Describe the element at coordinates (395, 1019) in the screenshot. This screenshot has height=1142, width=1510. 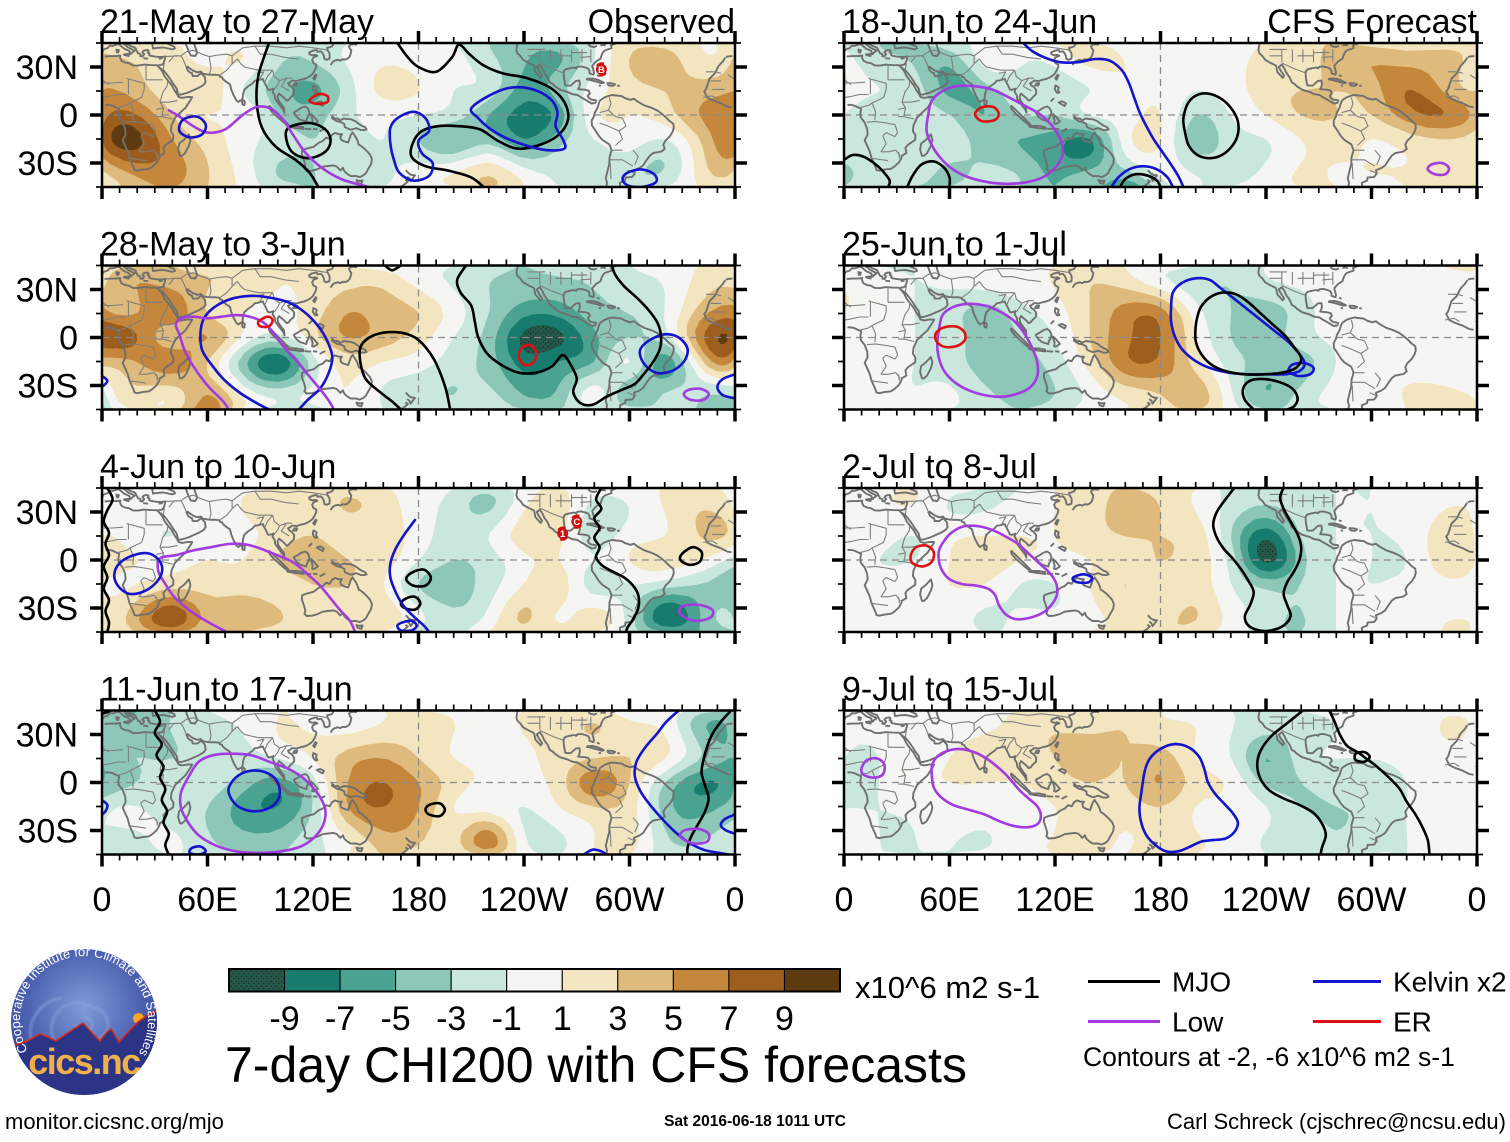
I see `svg-text: -5` at that location.